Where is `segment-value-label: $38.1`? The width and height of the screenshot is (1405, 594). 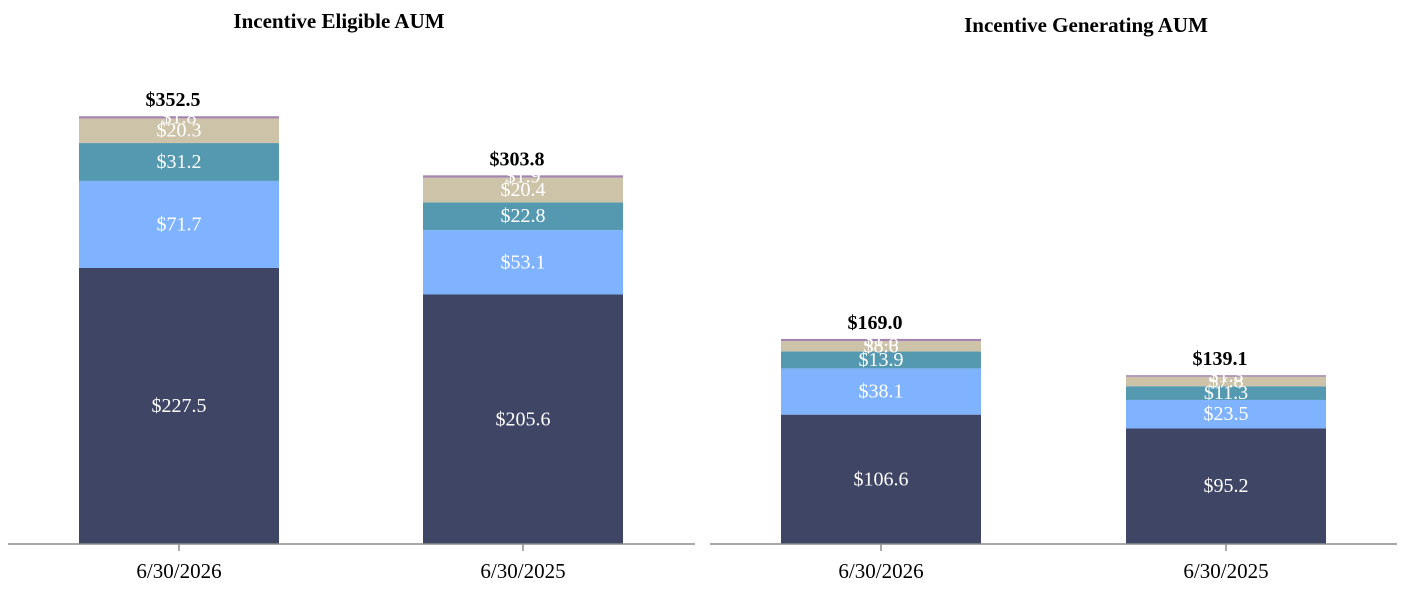
segment-value-label: $38.1 is located at coordinates (881, 392).